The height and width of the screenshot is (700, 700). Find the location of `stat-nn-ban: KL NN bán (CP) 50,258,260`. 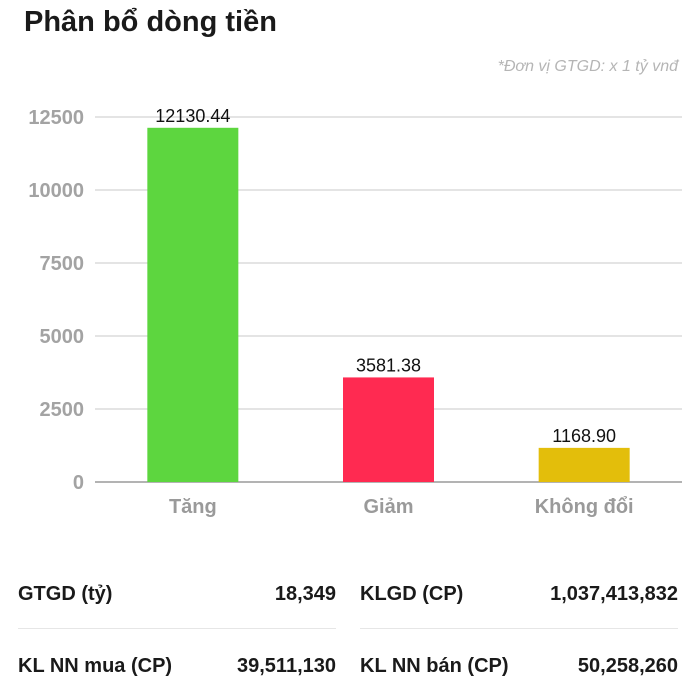

stat-nn-ban: KL NN bán (CP) 50,258,260 is located at coordinates (519, 666).